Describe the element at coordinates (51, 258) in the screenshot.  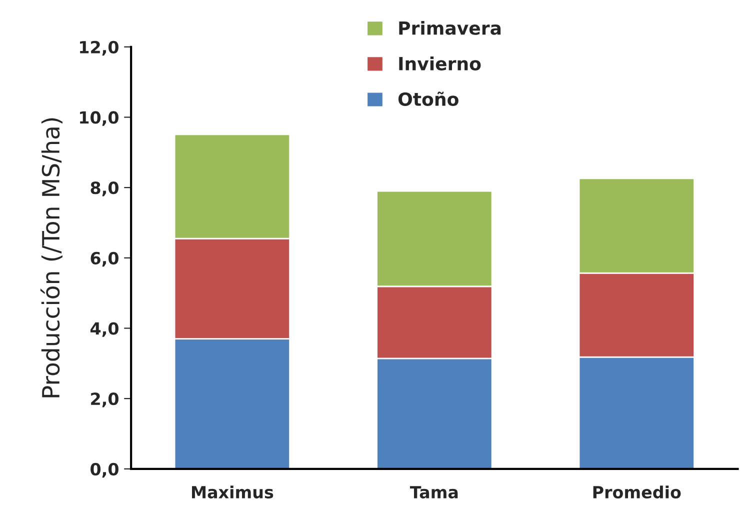
I see `y-axis-title: Producción (/Ton MS/ha)` at that location.